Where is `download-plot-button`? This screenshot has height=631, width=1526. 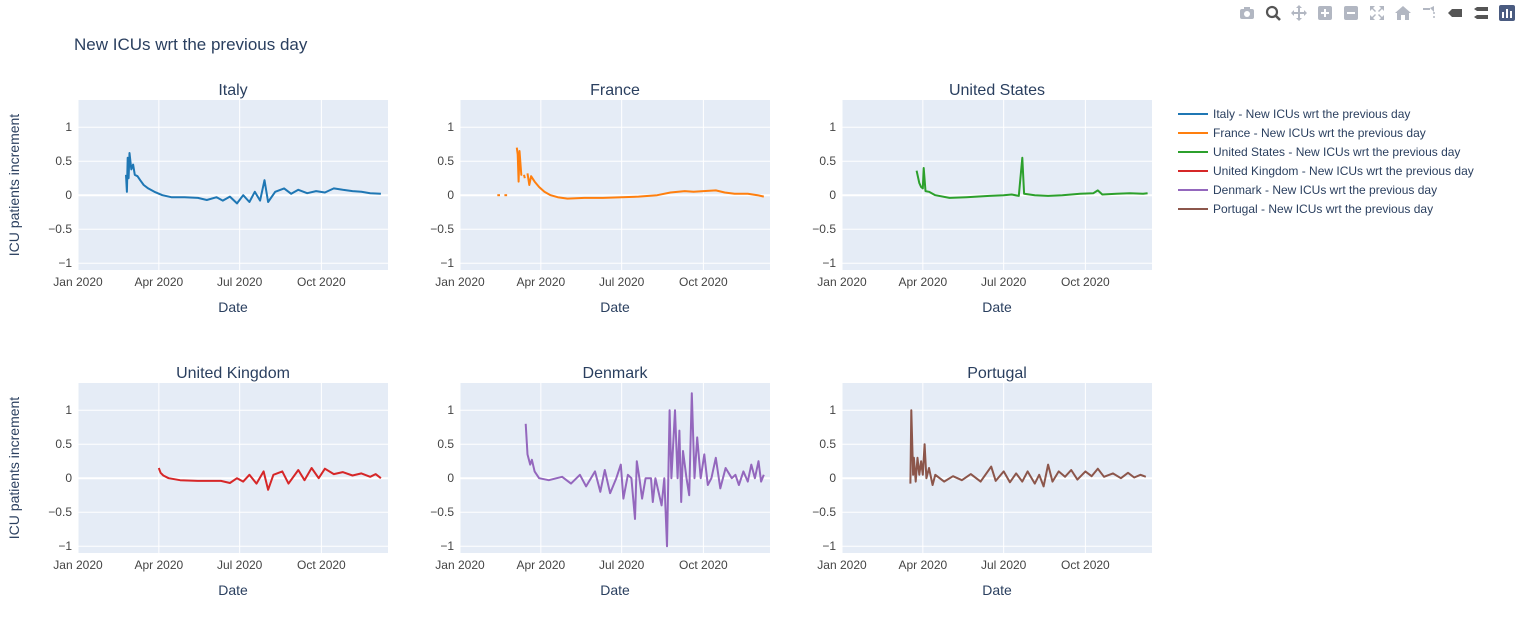
download-plot-button is located at coordinates (1247, 13).